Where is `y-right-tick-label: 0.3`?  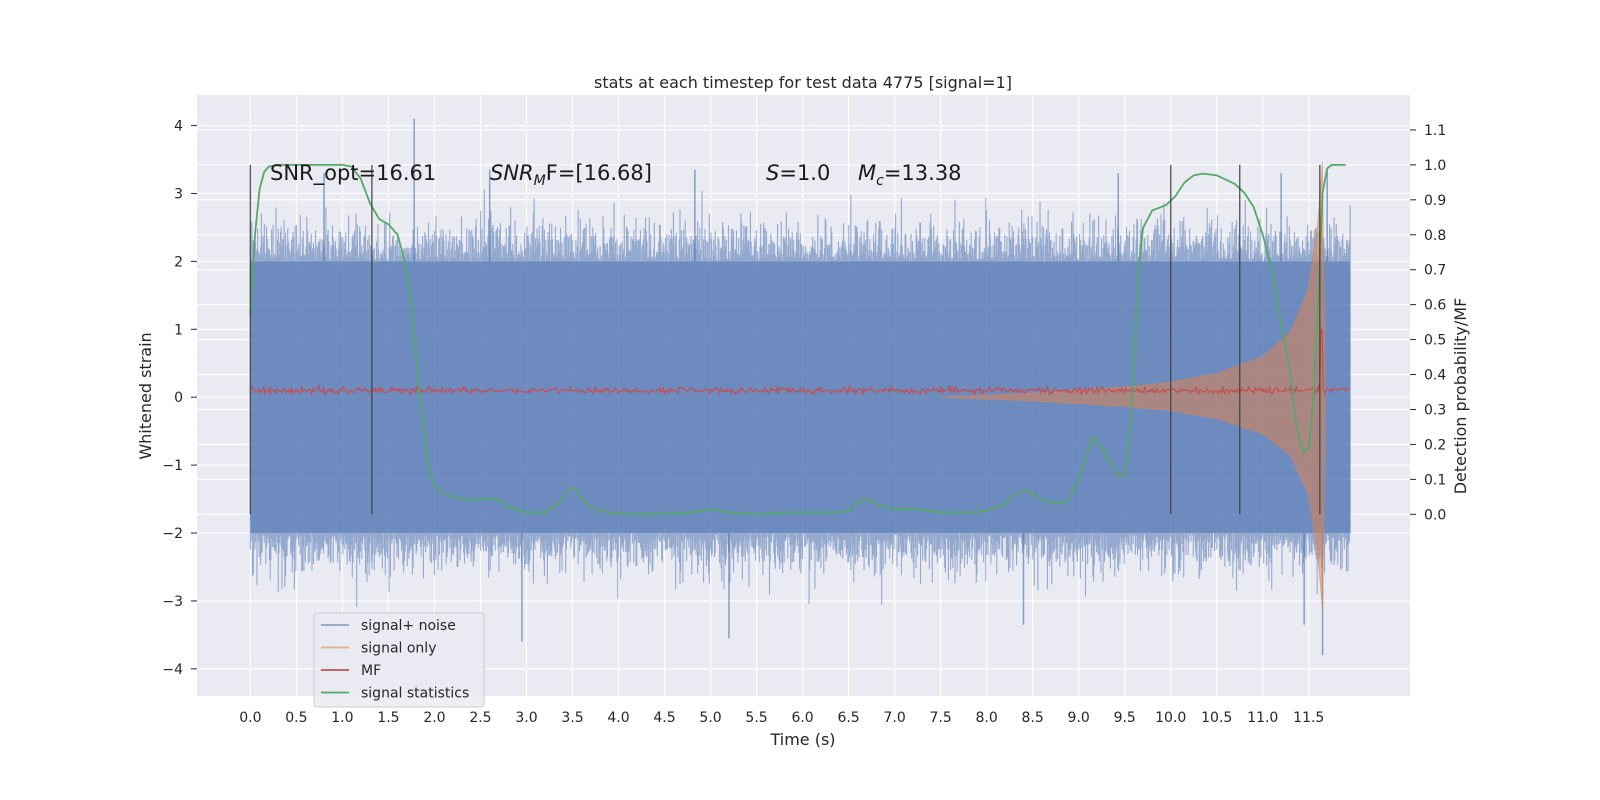 y-right-tick-label: 0.3 is located at coordinates (1435, 410).